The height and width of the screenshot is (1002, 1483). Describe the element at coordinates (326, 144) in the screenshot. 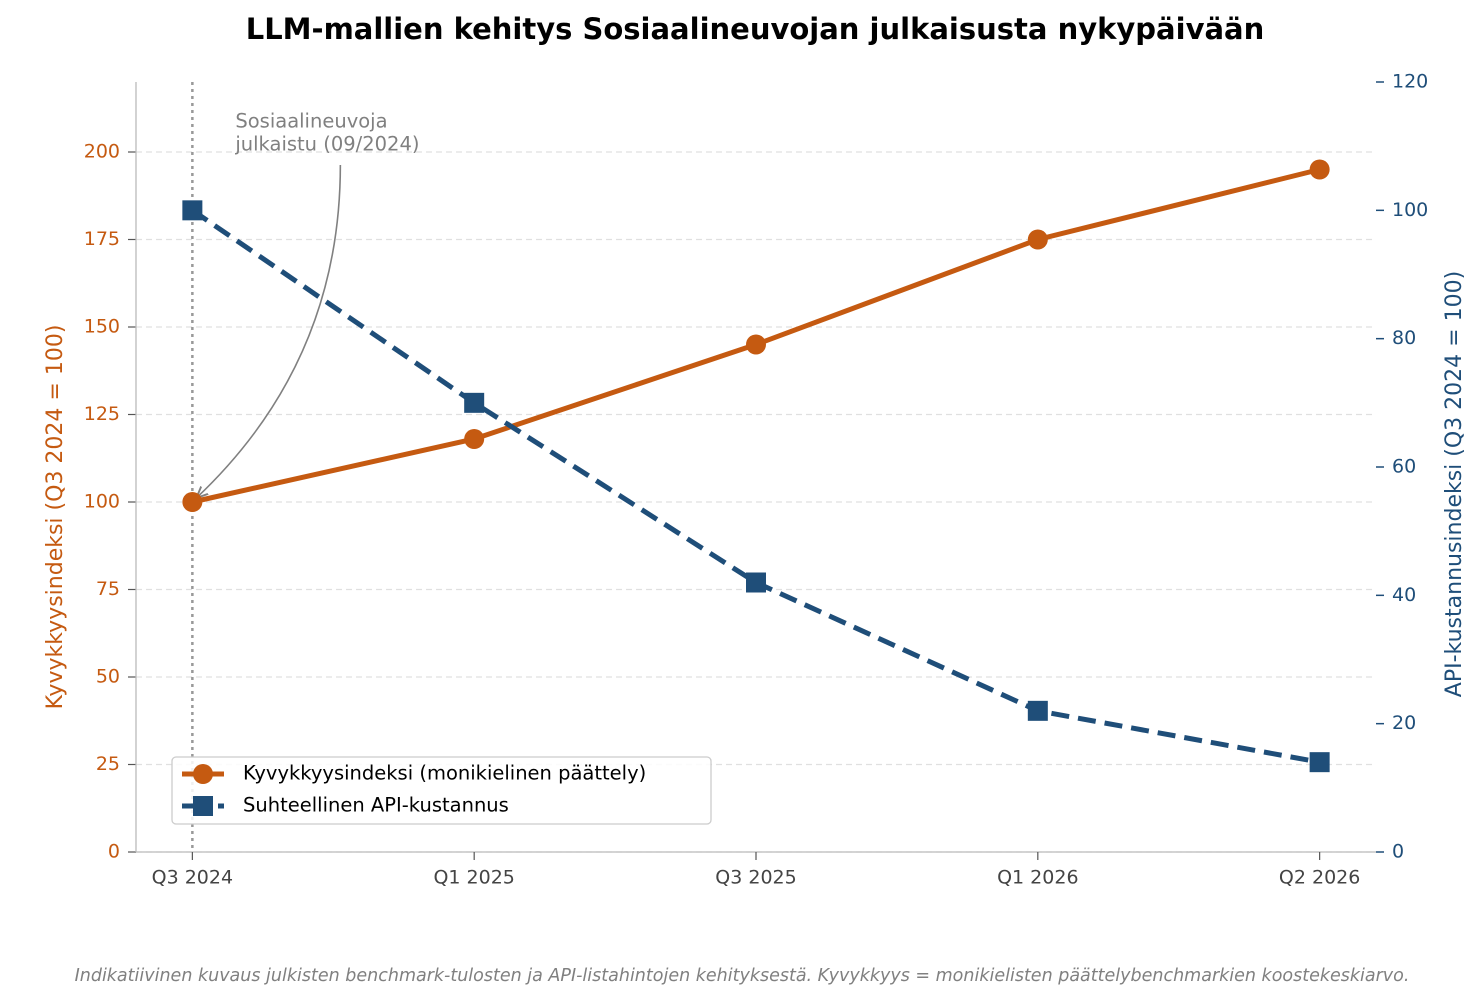

I see `annotation-text: julkaistu (09/2024)` at that location.